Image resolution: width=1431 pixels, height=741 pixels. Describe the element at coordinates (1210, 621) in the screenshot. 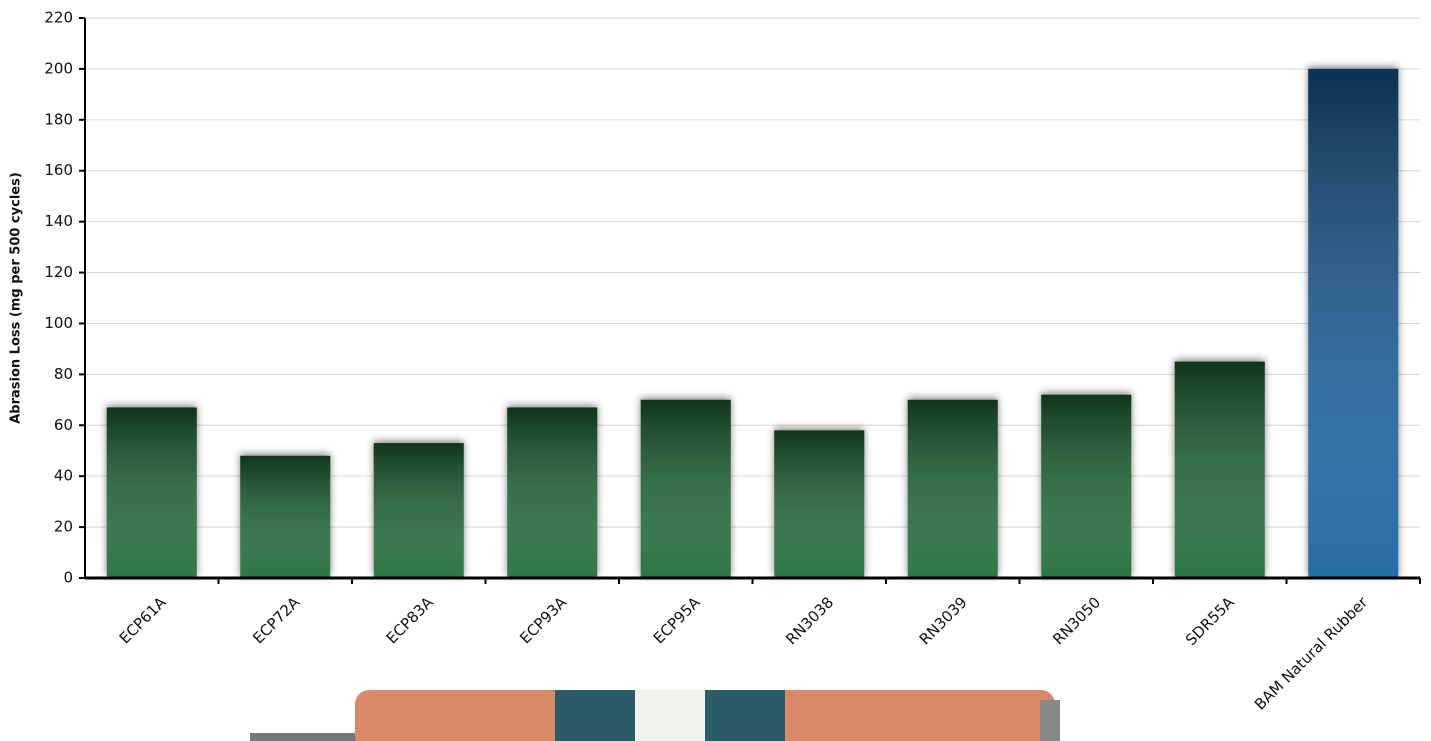

I see `x-tick-label: SDR55A` at that location.